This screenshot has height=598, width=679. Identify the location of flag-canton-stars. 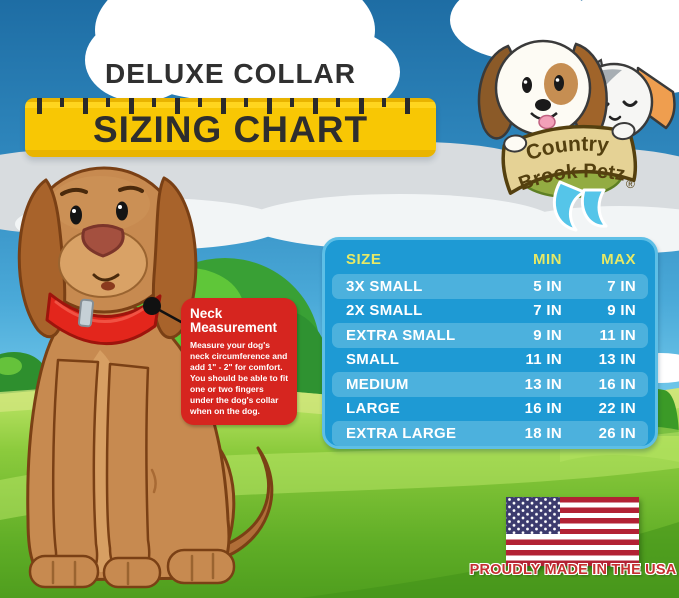
(533, 516).